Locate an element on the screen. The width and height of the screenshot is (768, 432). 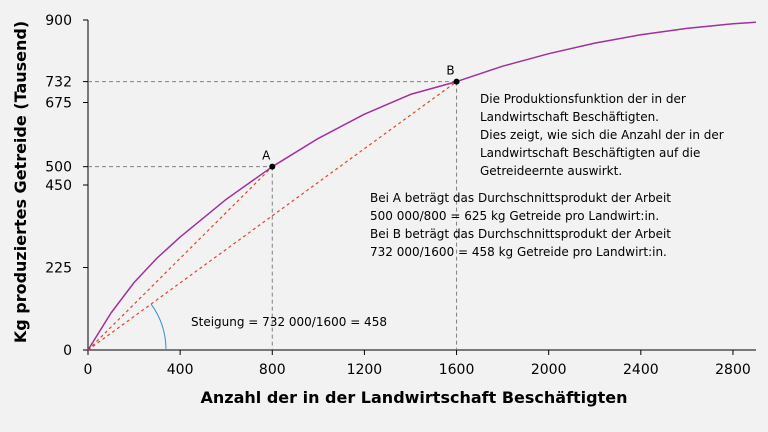
description-line-1: Die Produktionsfunktion der in der is located at coordinates (583, 99).